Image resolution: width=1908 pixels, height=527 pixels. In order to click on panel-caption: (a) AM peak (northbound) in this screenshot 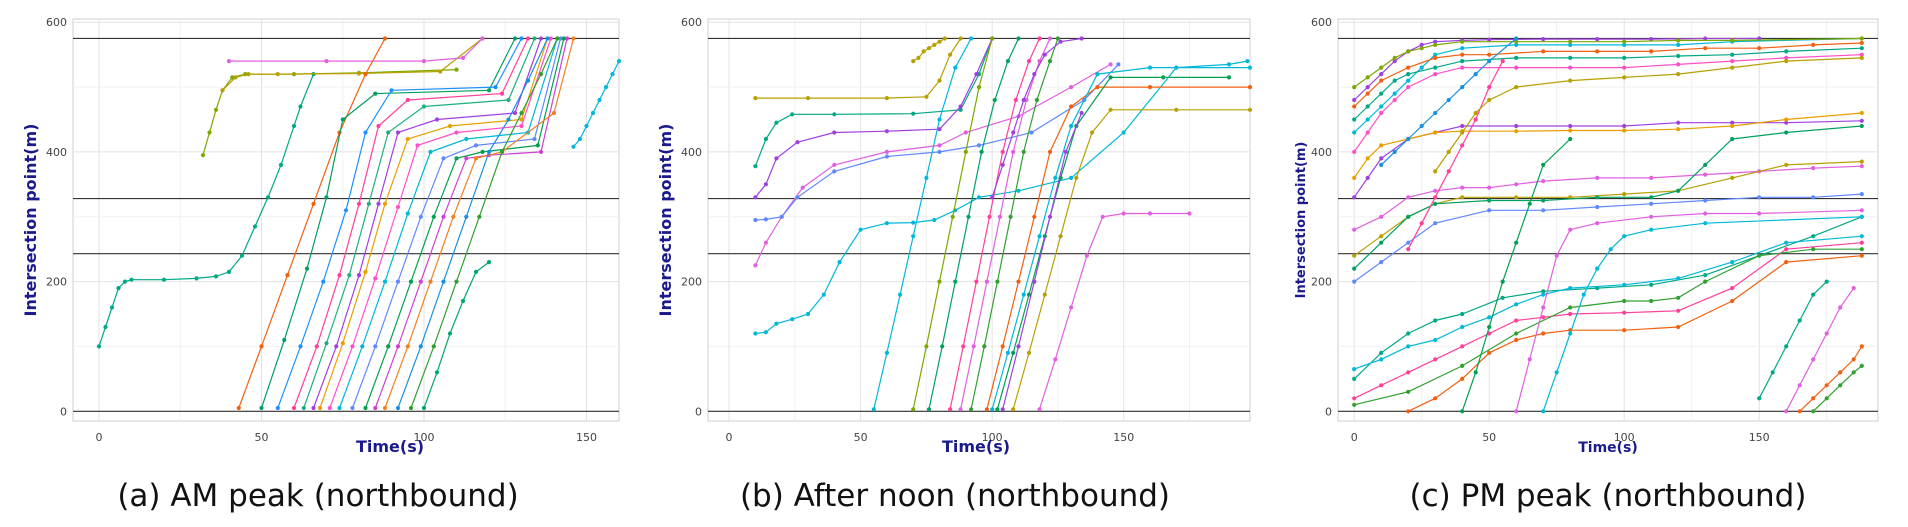, I will do `click(317, 496)`.